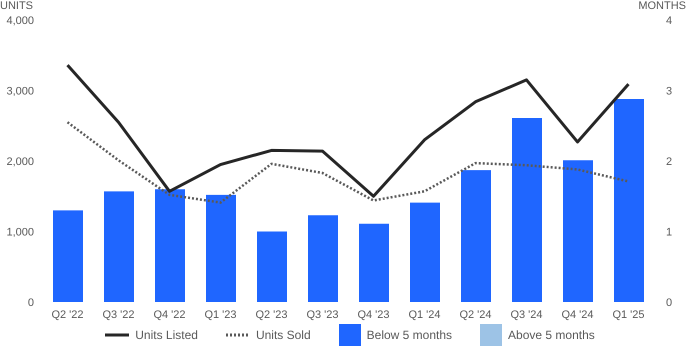 The width and height of the screenshot is (700, 350). Describe the element at coordinates (373, 314) in the screenshot. I see `x-tick-label: Q4 '23` at that location.